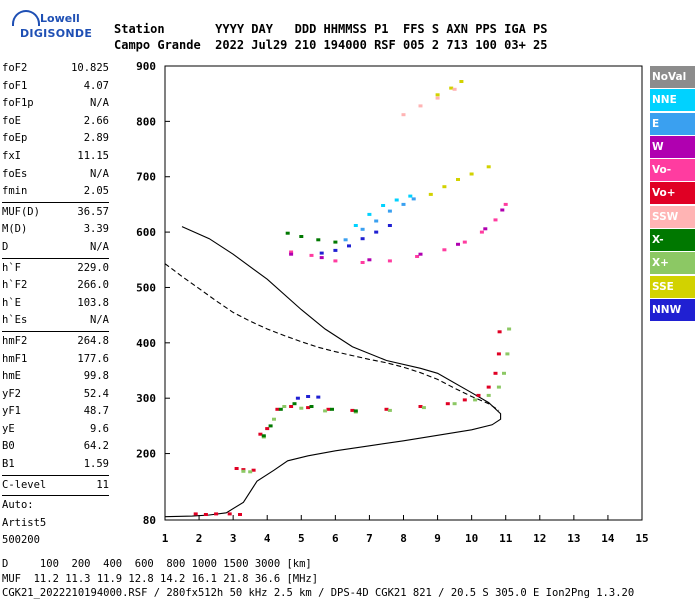  Describe the element at coordinates (11, 267) in the screenshot. I see `param-label: h`F` at that location.